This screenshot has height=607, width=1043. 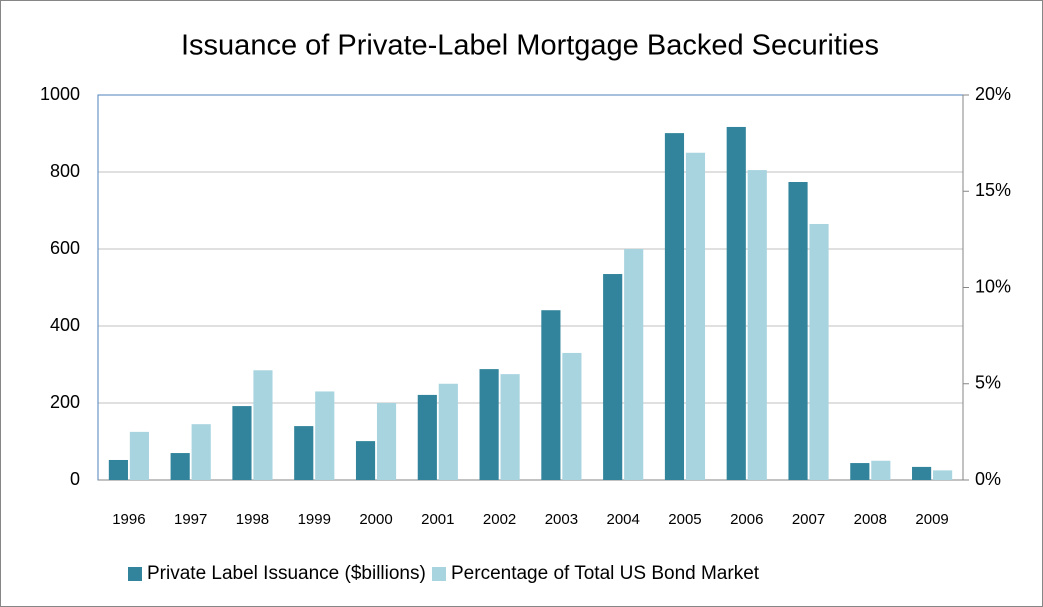 I want to click on x-tick-label: 1999, so click(x=314, y=519).